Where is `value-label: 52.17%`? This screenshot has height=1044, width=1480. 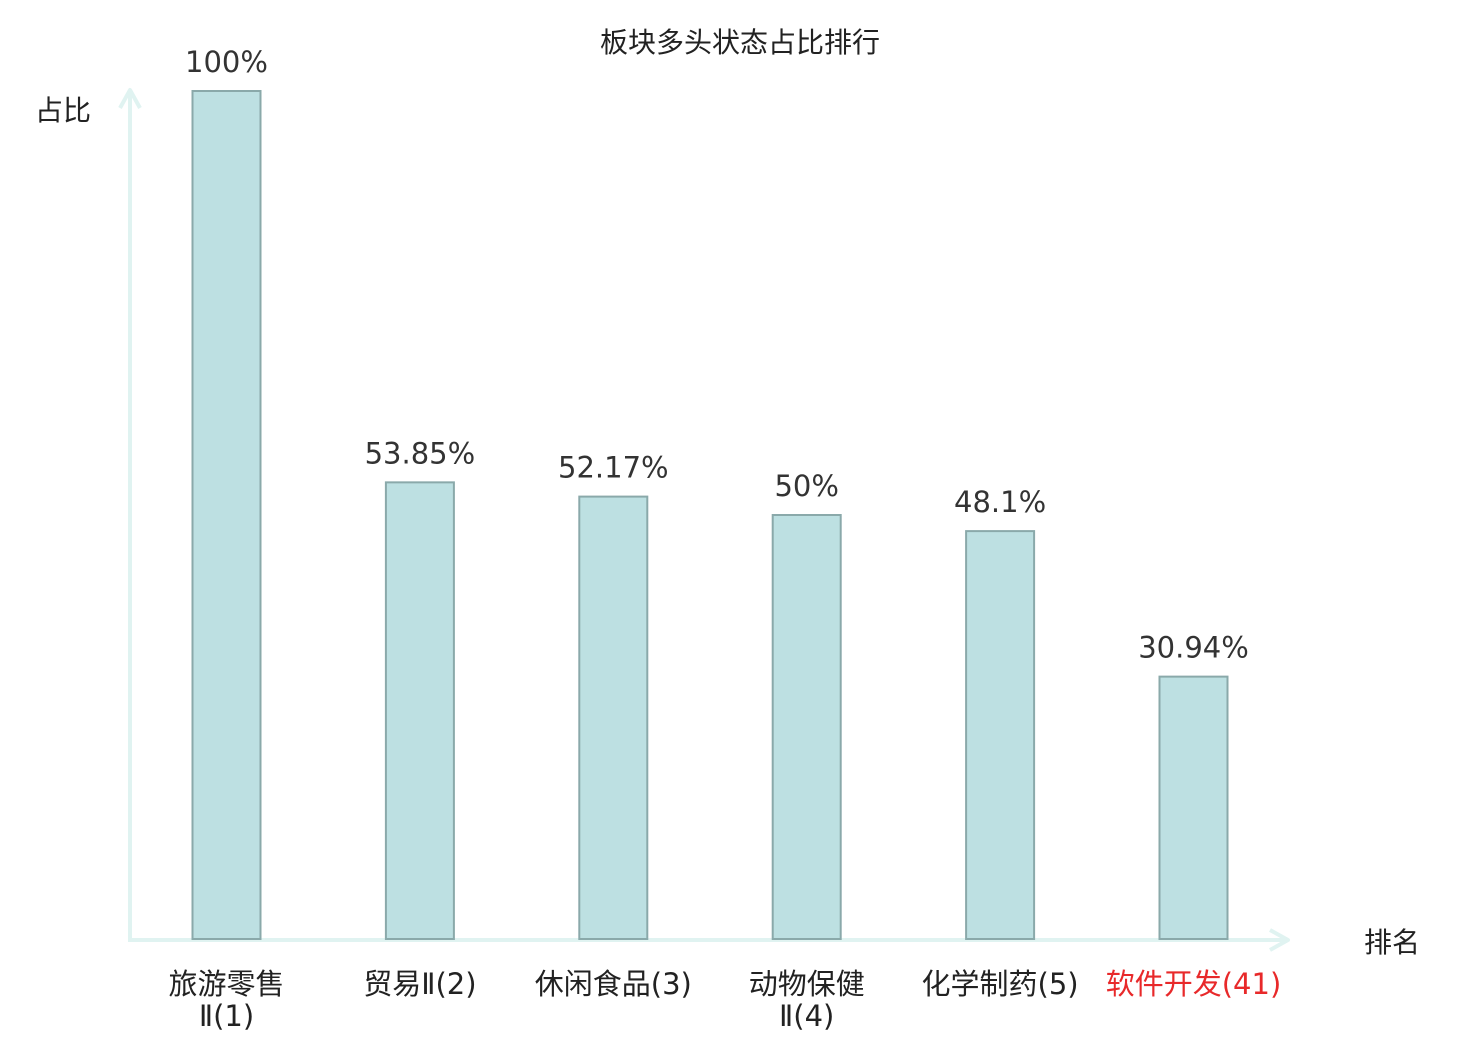 value-label: 52.17% is located at coordinates (613, 468).